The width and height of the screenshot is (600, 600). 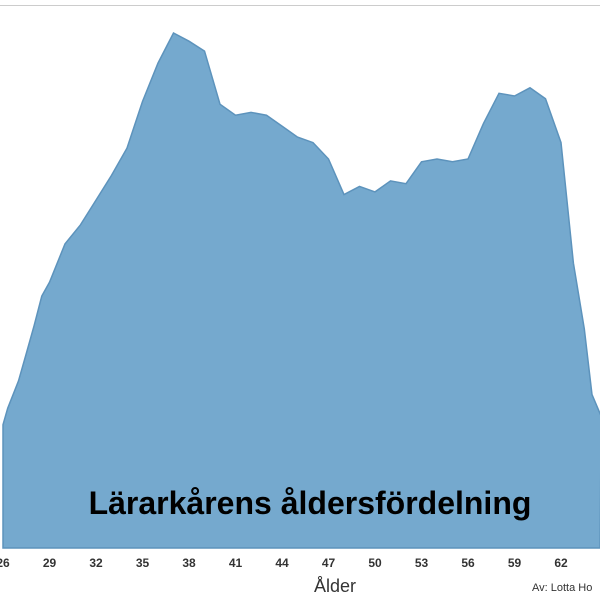 What do you see at coordinates (329, 563) in the screenshot?
I see `x-tick-label: 47` at bounding box center [329, 563].